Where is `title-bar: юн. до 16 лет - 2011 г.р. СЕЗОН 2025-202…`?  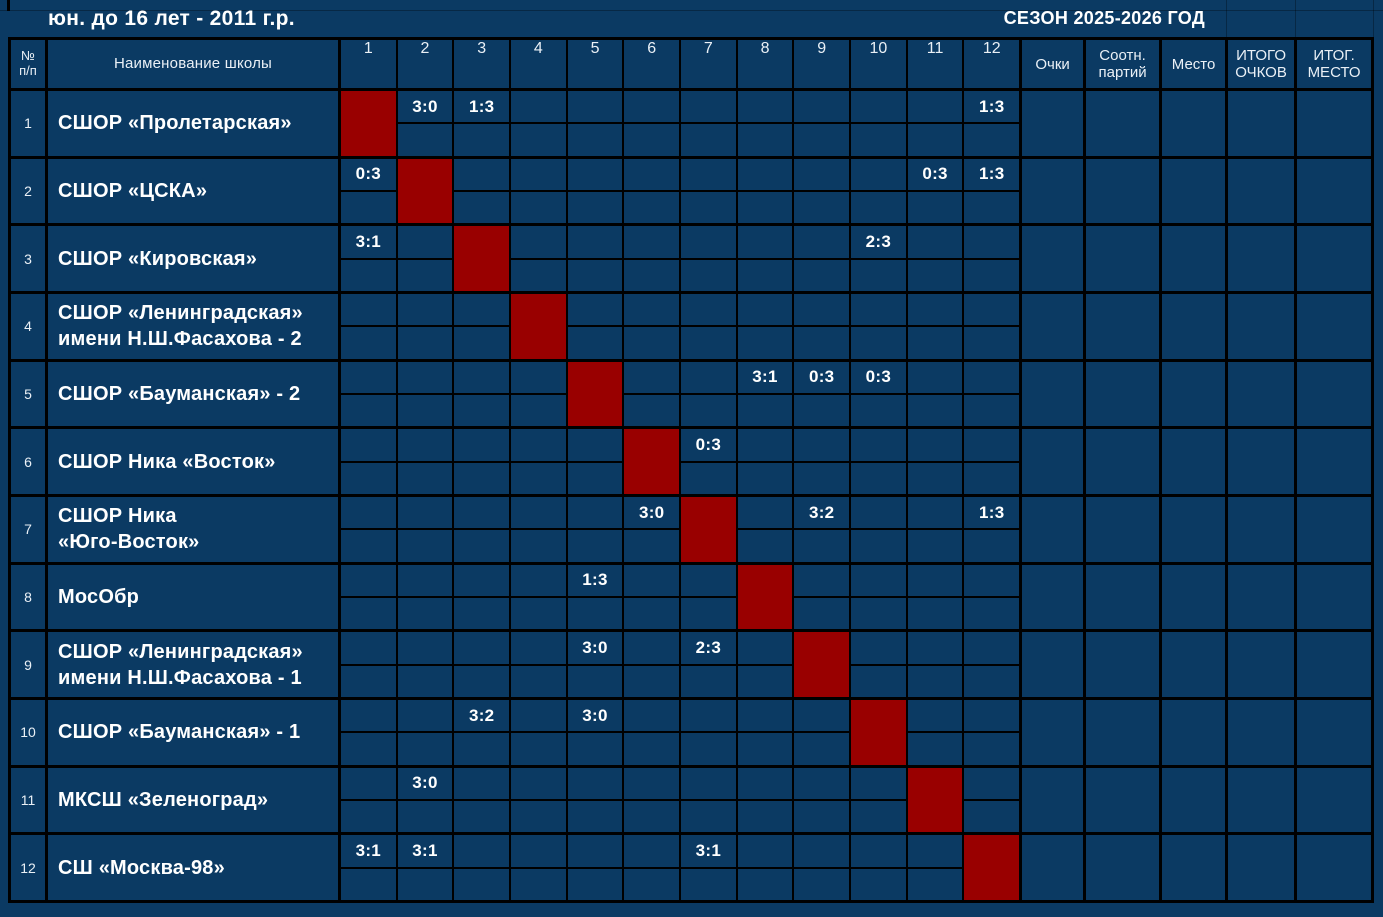
title-bar: юн. до 16 лет - 2011 г.р. СЕЗОН 2025-202… is located at coordinates (691, 18).